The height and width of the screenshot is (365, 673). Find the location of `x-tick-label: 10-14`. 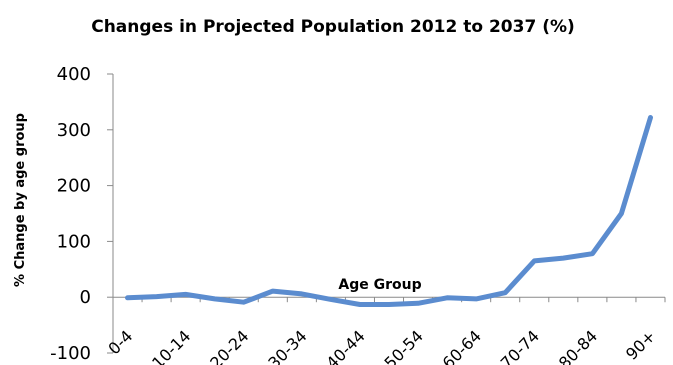

x-tick-label: 10-14 is located at coordinates (171, 345).